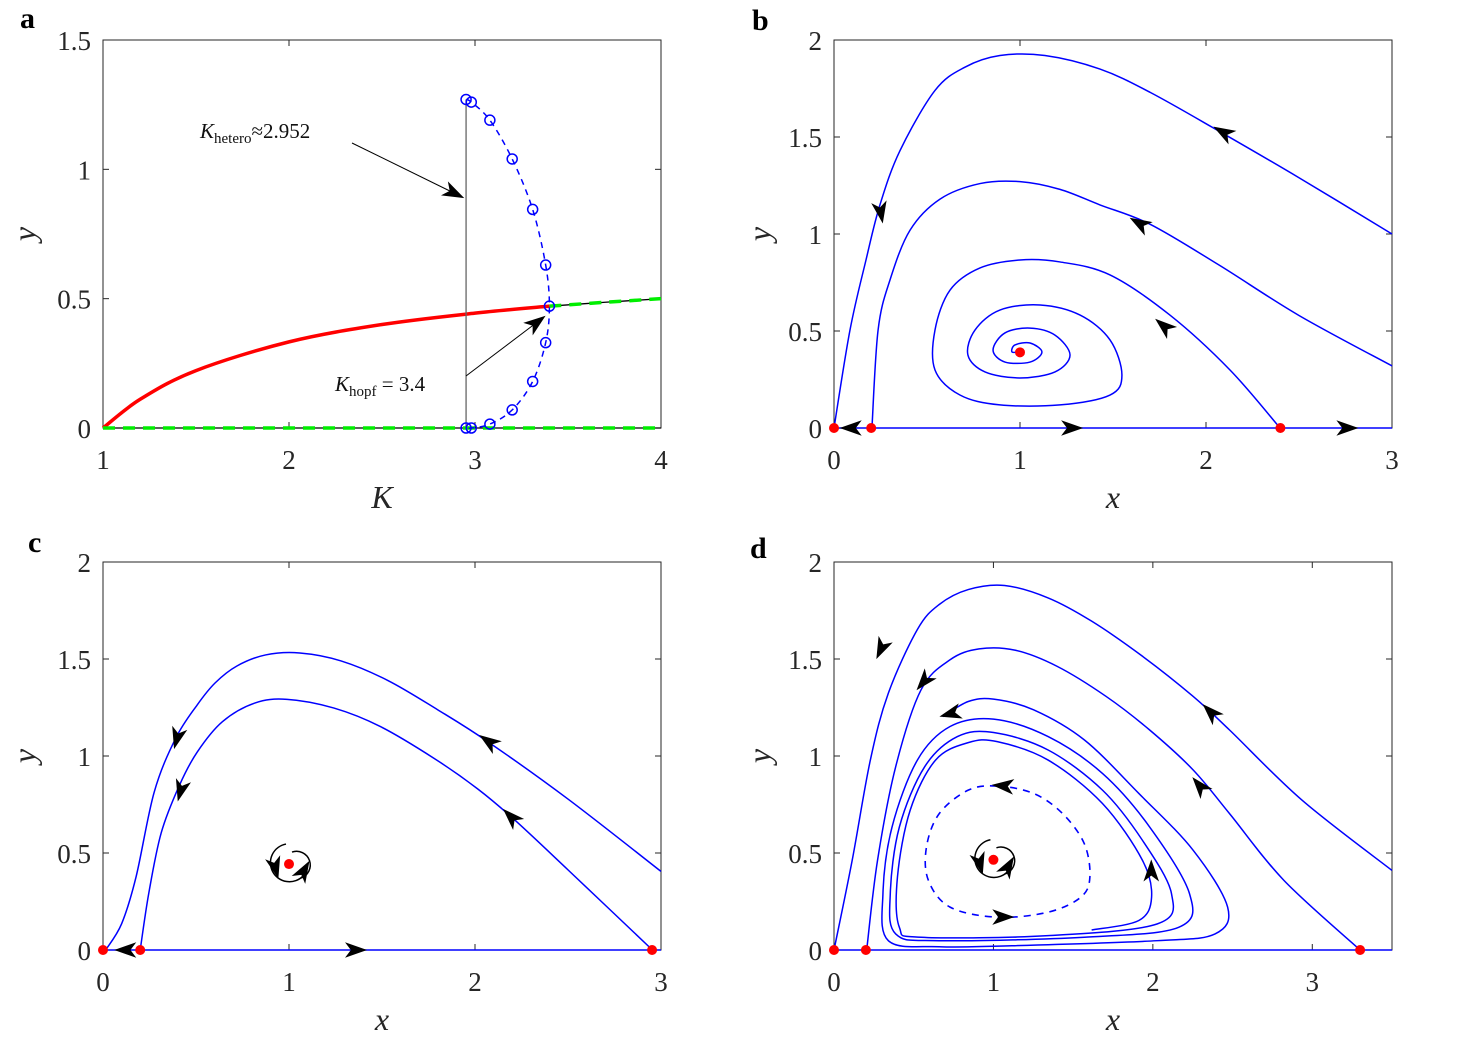 Image resolution: width=1464 pixels, height=1045 pixels. Describe the element at coordinates (758, 548) in the screenshot. I see `panel-label: d` at that location.